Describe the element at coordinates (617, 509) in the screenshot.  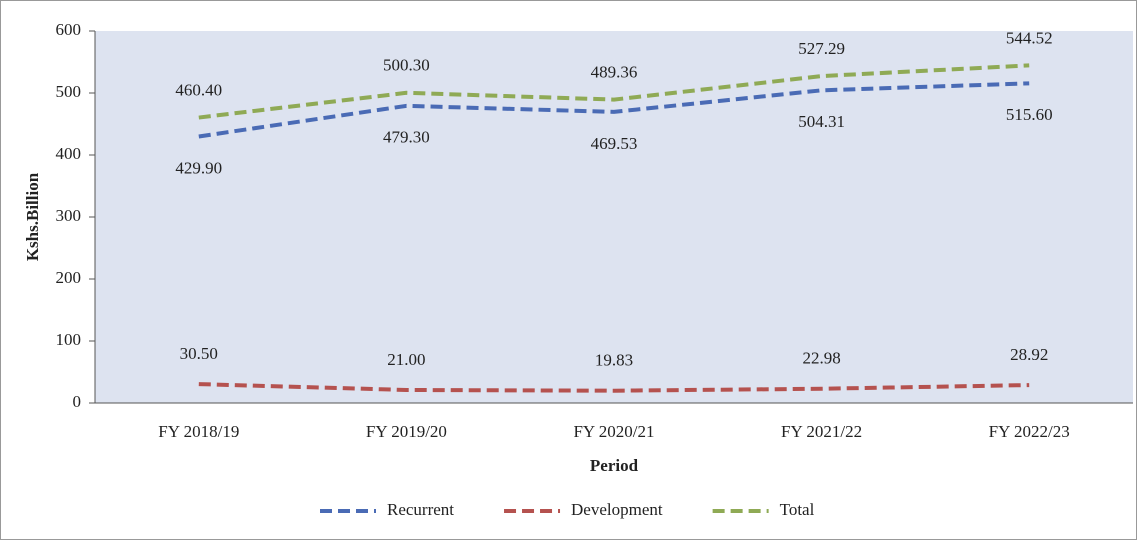
I see `legend-label: Development` at that location.